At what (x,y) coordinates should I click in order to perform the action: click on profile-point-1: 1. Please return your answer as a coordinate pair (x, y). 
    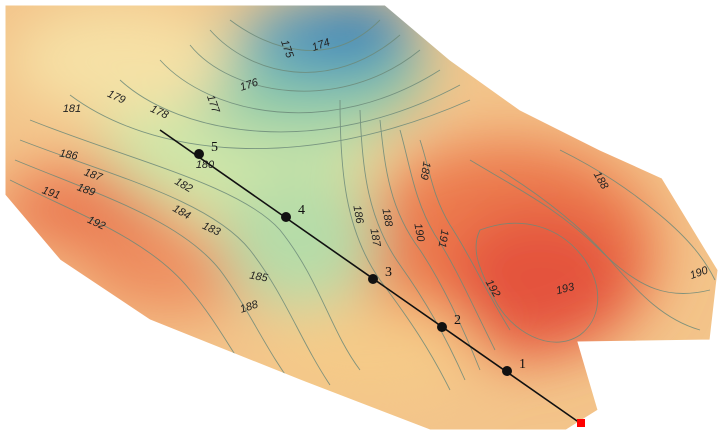
    Looking at the image, I should click on (514, 366).